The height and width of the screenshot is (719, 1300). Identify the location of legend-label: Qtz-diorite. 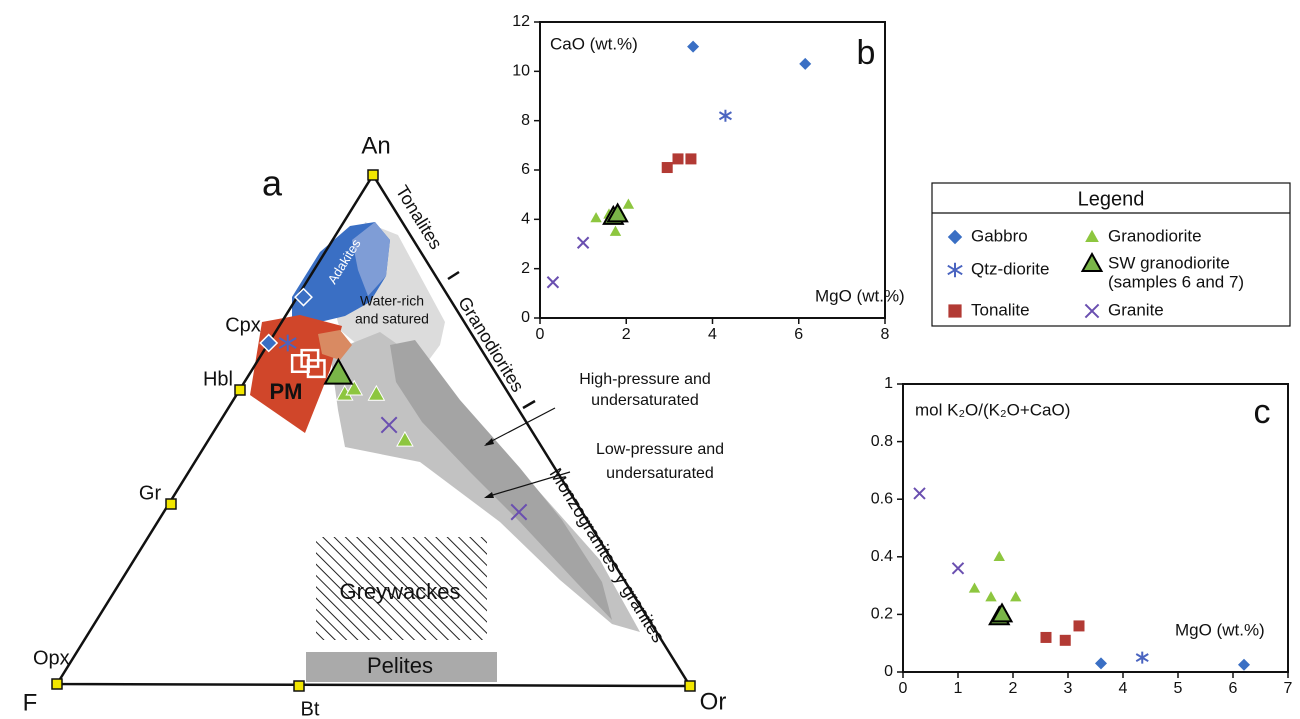
(1010, 268).